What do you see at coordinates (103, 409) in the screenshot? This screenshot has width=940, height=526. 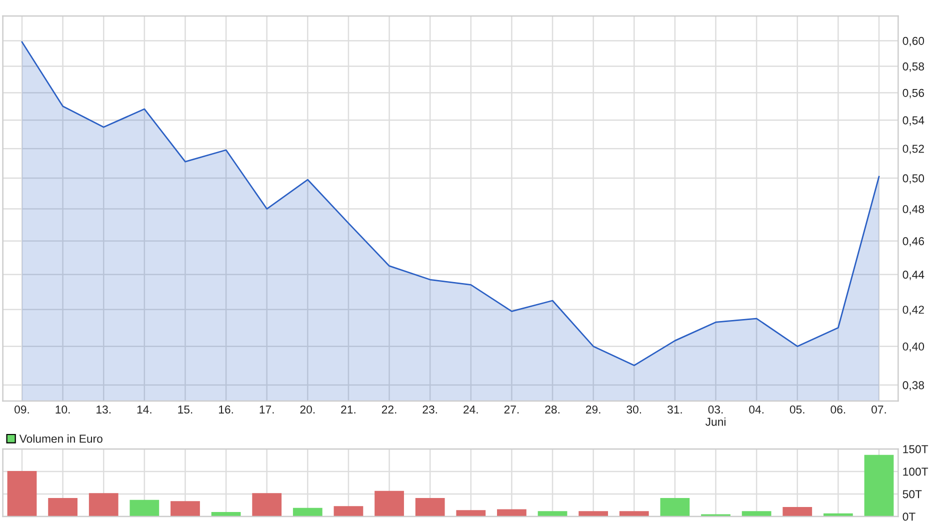 I see `x-tick-label: 13.` at bounding box center [103, 409].